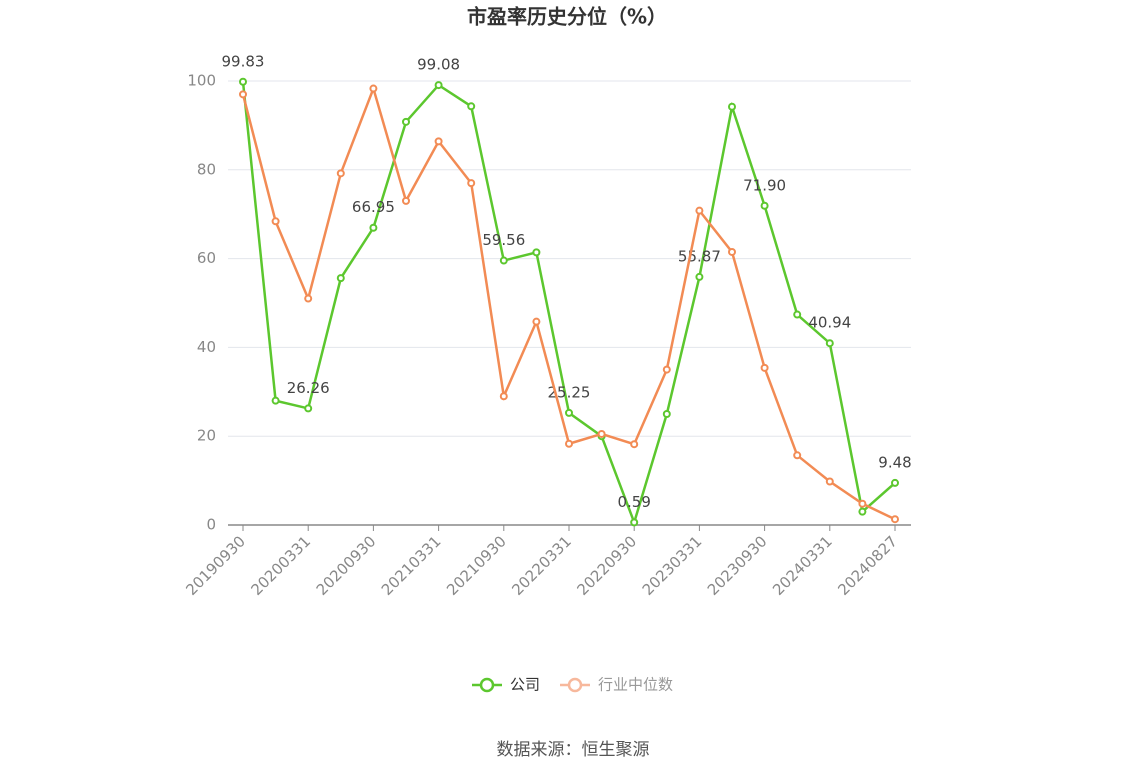 The image size is (1147, 780). What do you see at coordinates (635, 685) in the screenshot?
I see `legend-label: 行业中位数` at bounding box center [635, 685].